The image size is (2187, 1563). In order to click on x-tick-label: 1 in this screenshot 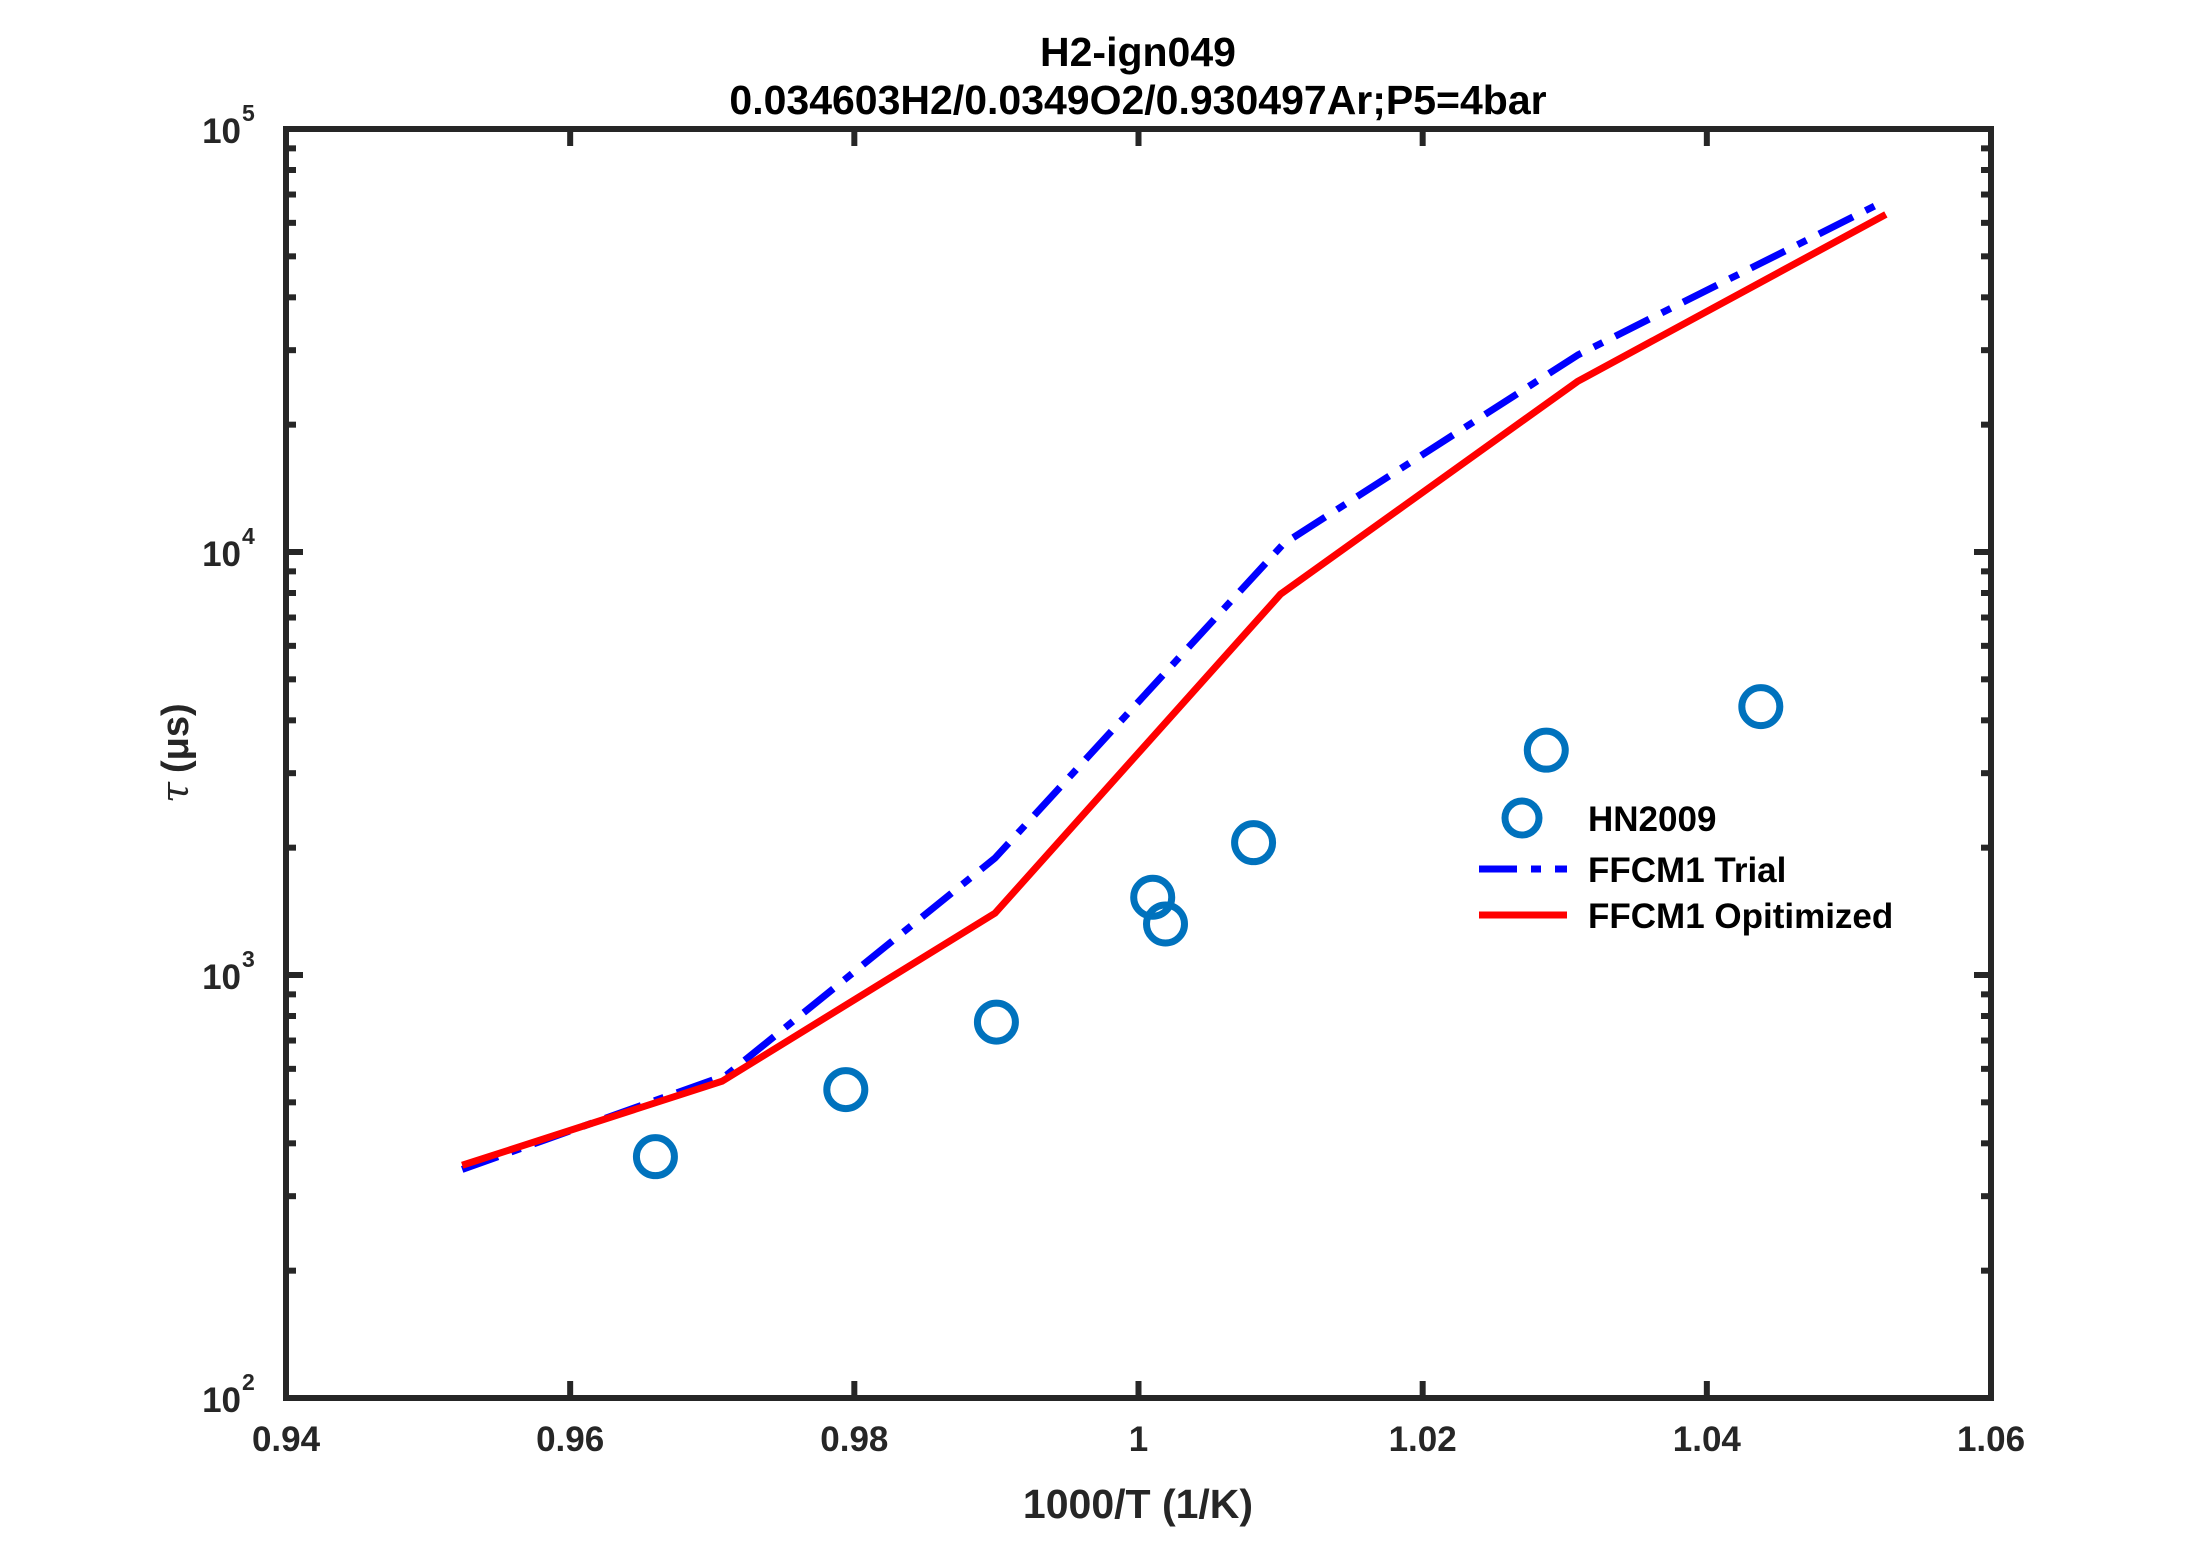, I will do `click(1138, 1439)`.